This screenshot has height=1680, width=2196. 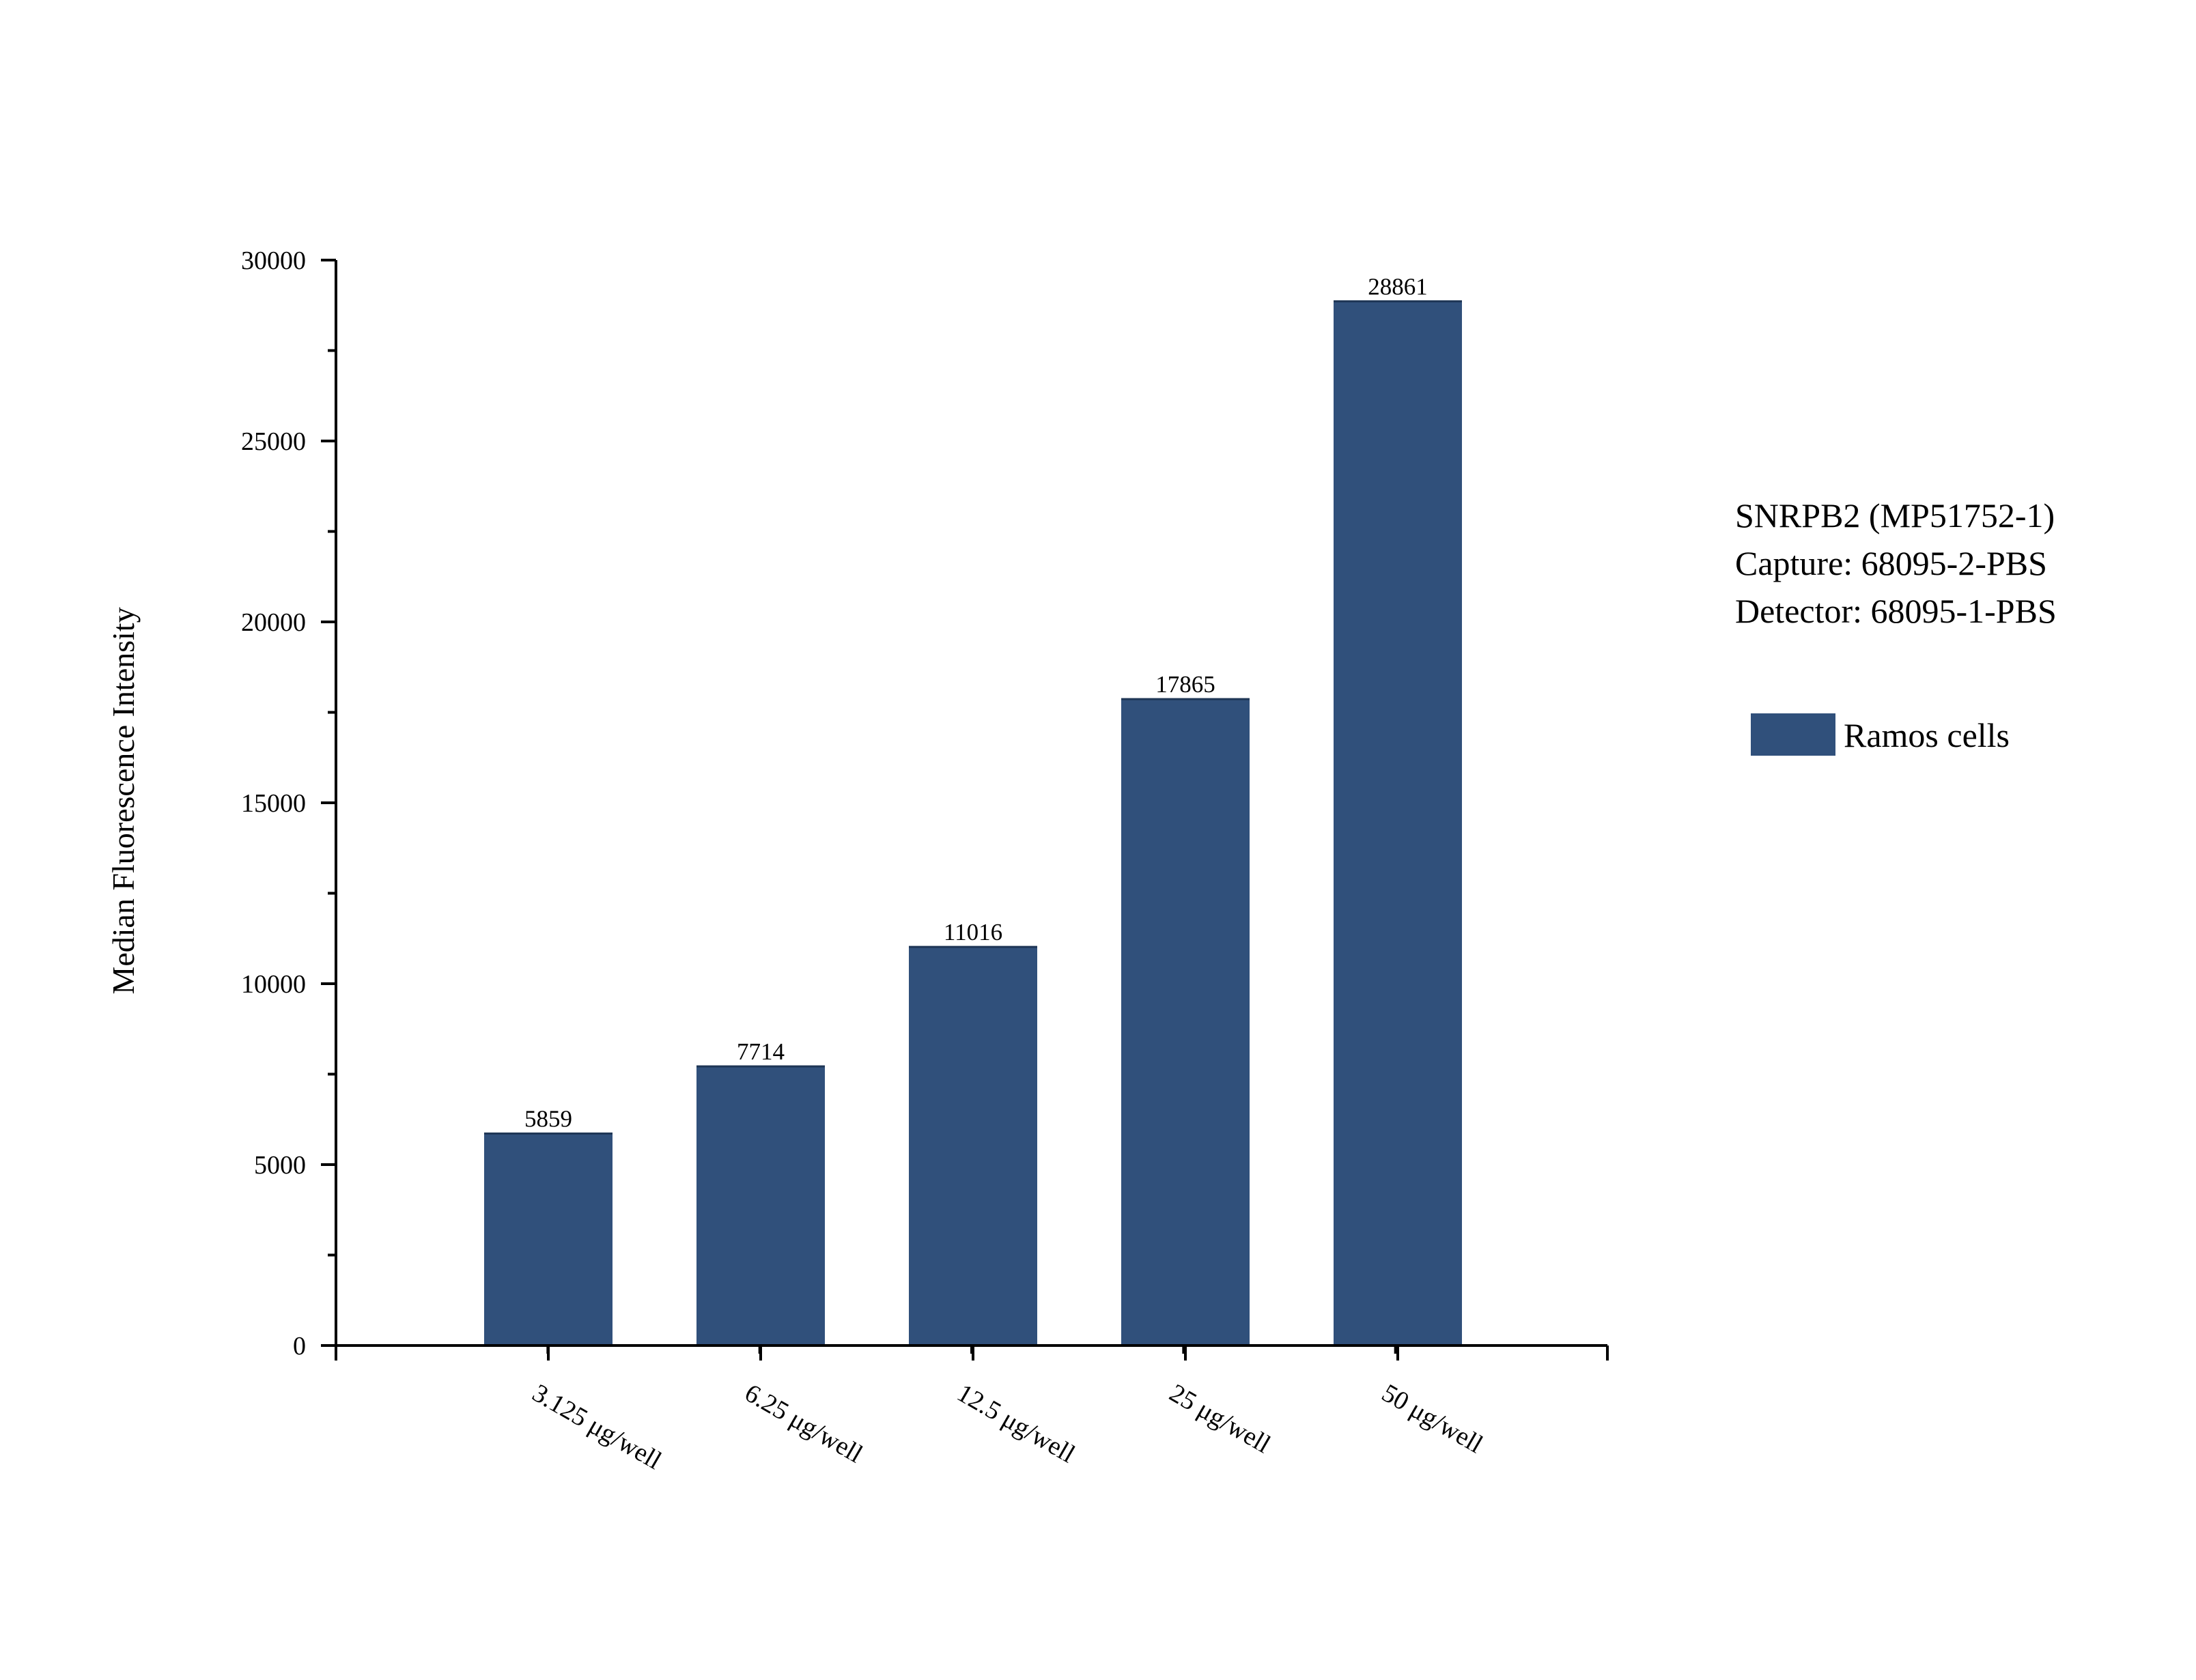 I want to click on legend-swatch, so click(x=1793, y=734).